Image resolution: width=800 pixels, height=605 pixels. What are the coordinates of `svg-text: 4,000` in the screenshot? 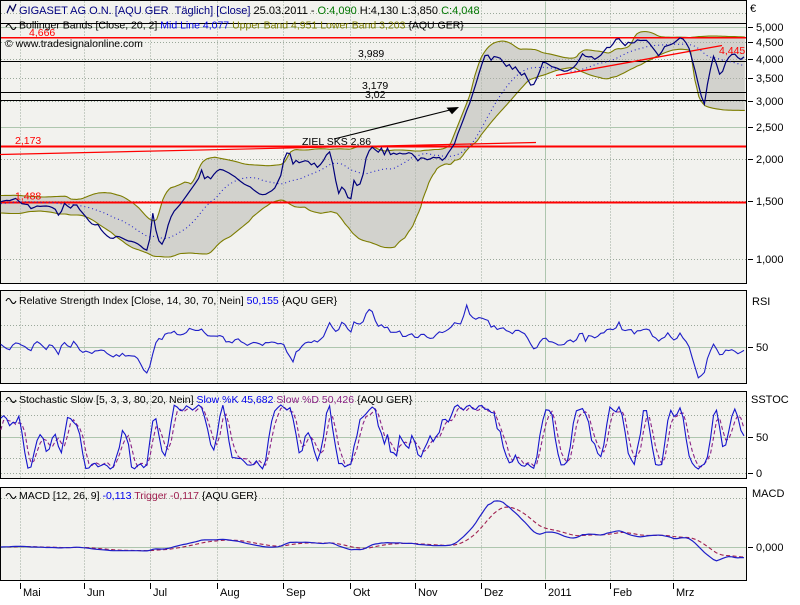 It's located at (770, 60).